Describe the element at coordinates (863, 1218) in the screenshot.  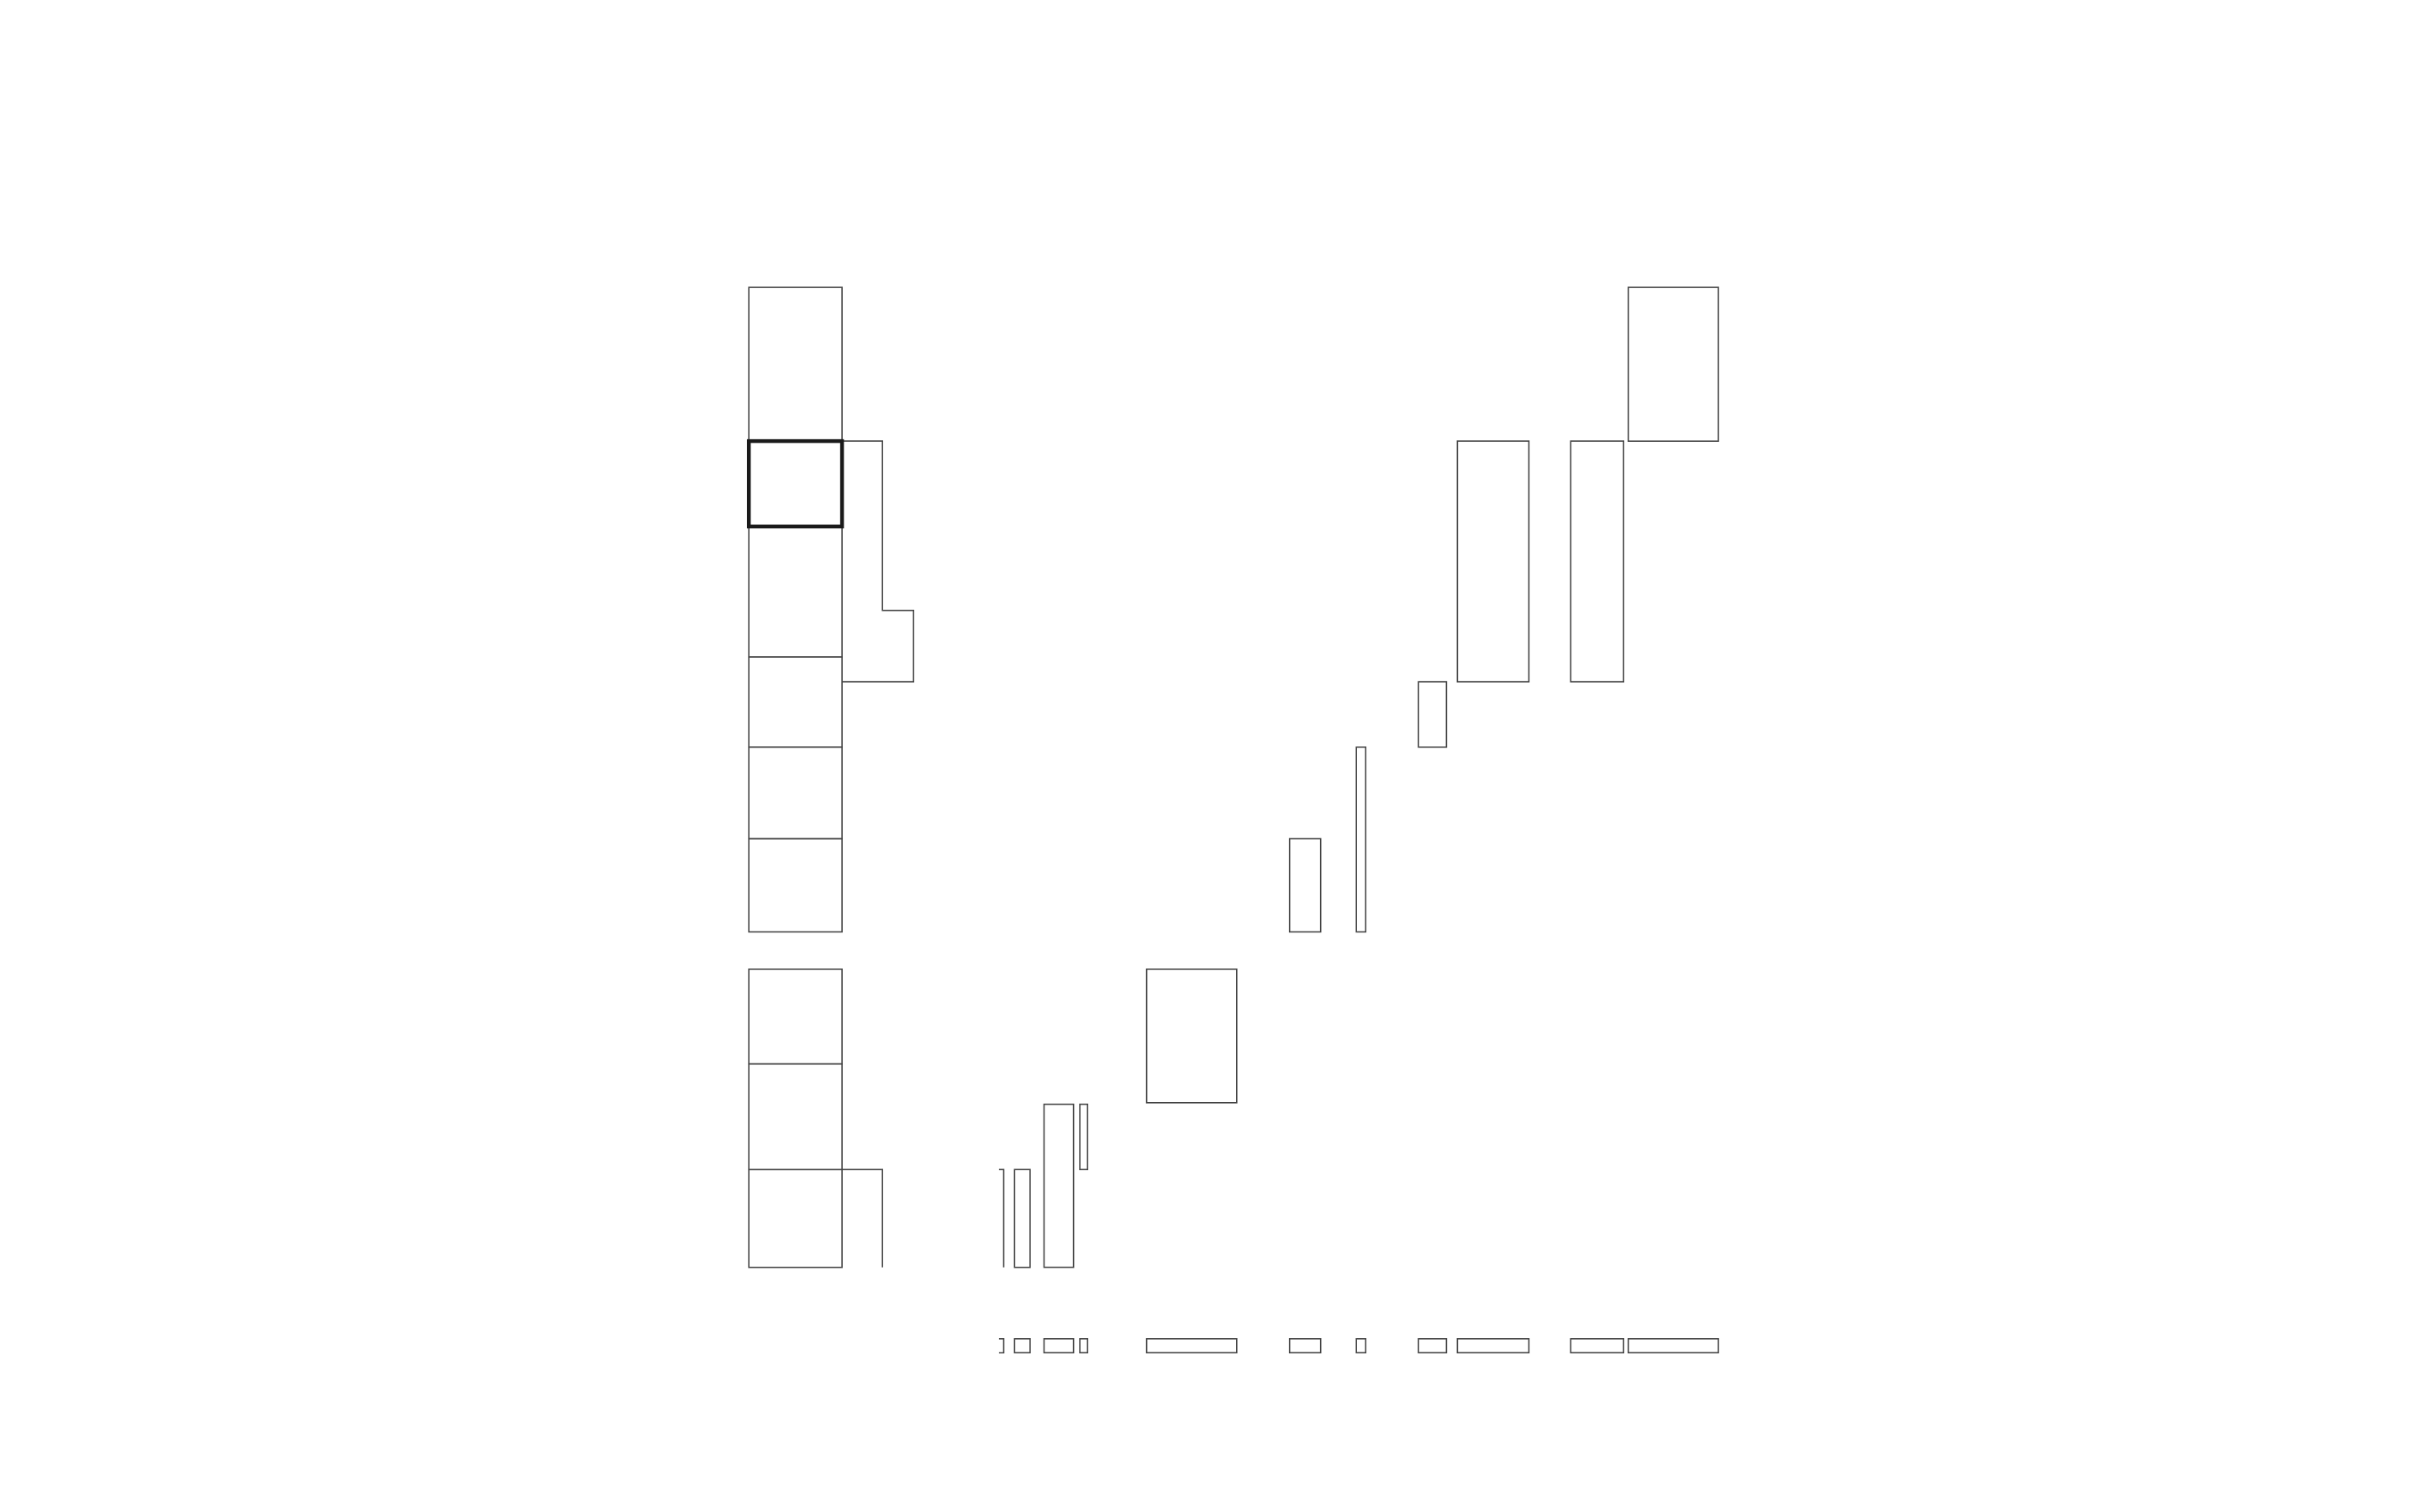
I see `lower-side-bracket` at that location.